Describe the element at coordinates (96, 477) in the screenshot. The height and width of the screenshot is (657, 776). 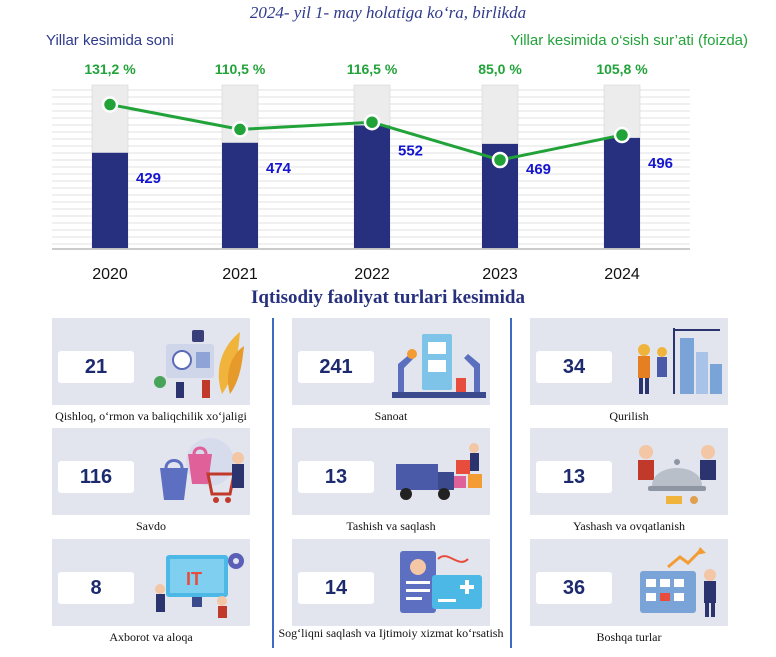
I see `card-value: 116` at that location.